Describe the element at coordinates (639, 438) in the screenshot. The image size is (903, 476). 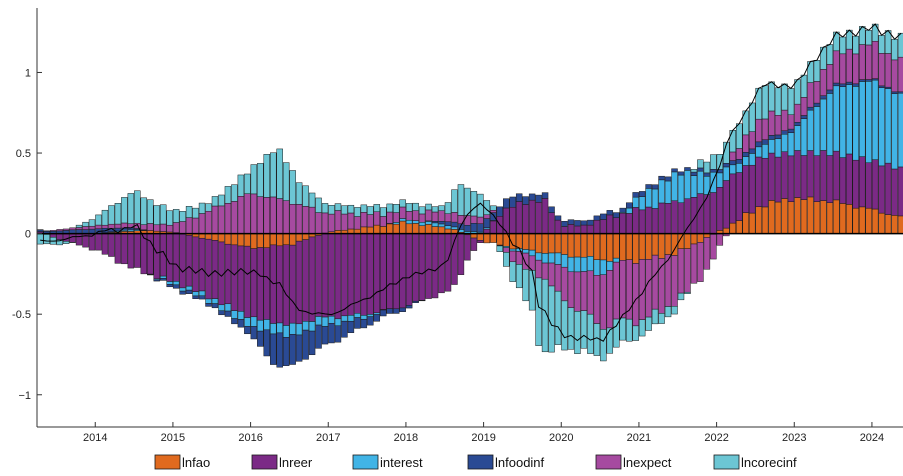
I see `x-tick-label: 2021` at that location.